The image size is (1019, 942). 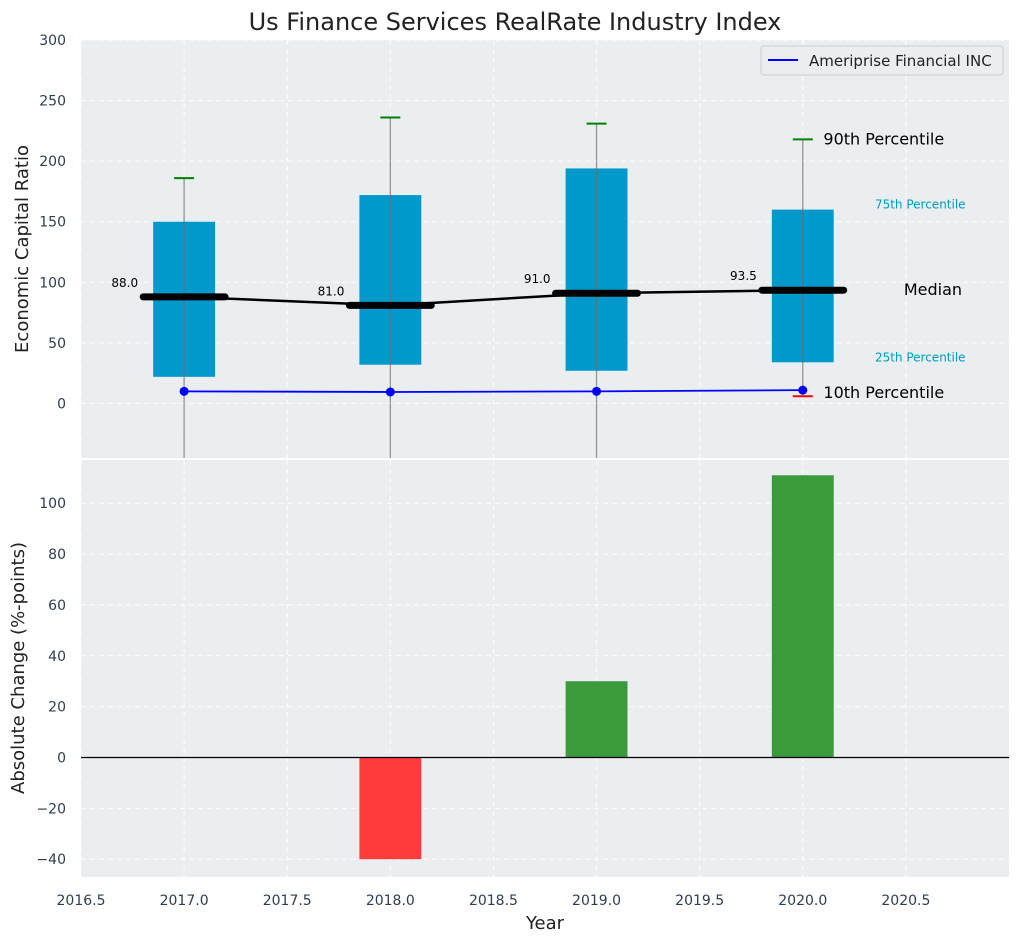 What do you see at coordinates (883, 138) in the screenshot?
I see `p90-annotation: 90th Percentile` at bounding box center [883, 138].